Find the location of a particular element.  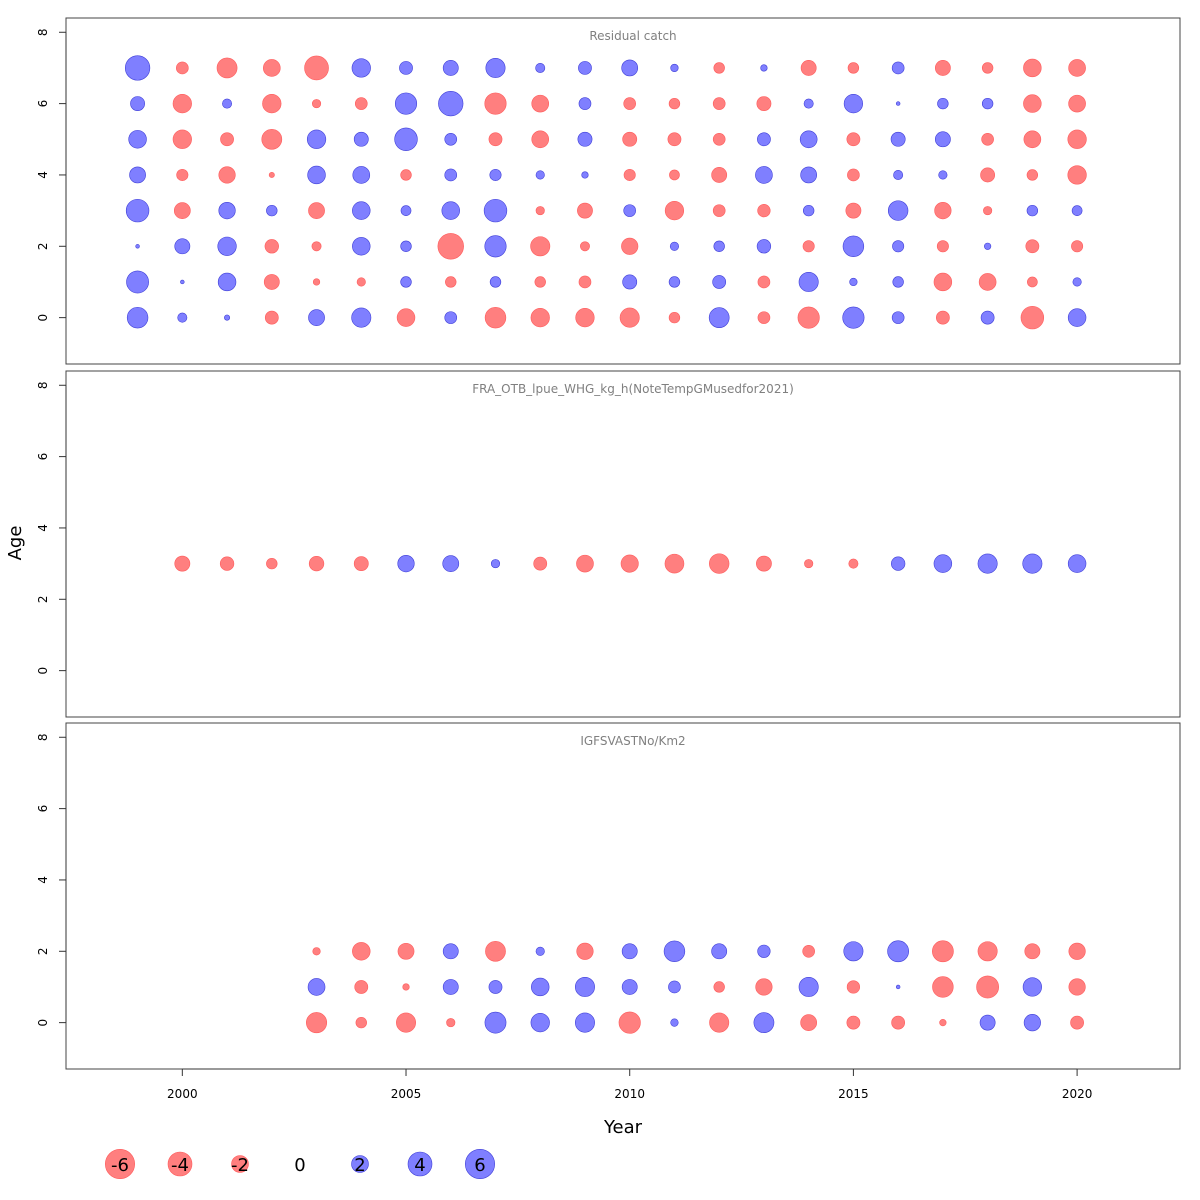

y-tick-label: 8 is located at coordinates (43, 32).